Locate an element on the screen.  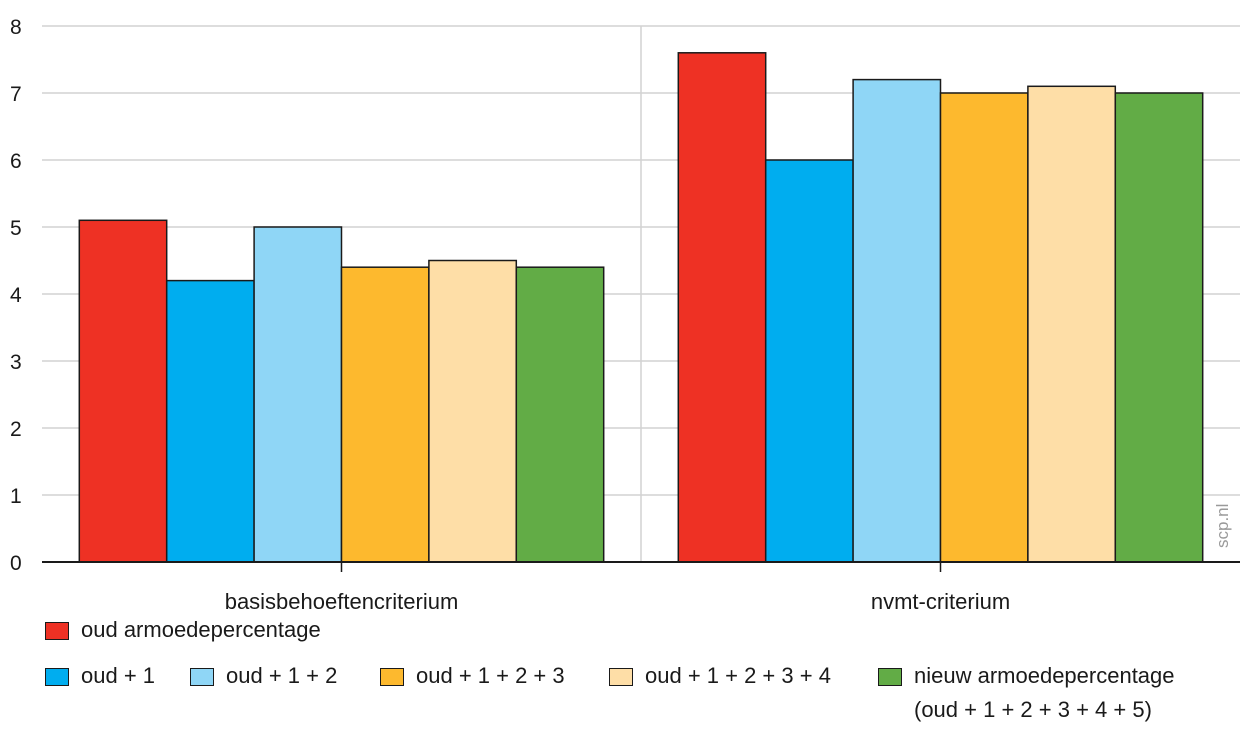
y-axis: 0 1 2 3 4 5 6 7 8 is located at coordinates (16, 295).